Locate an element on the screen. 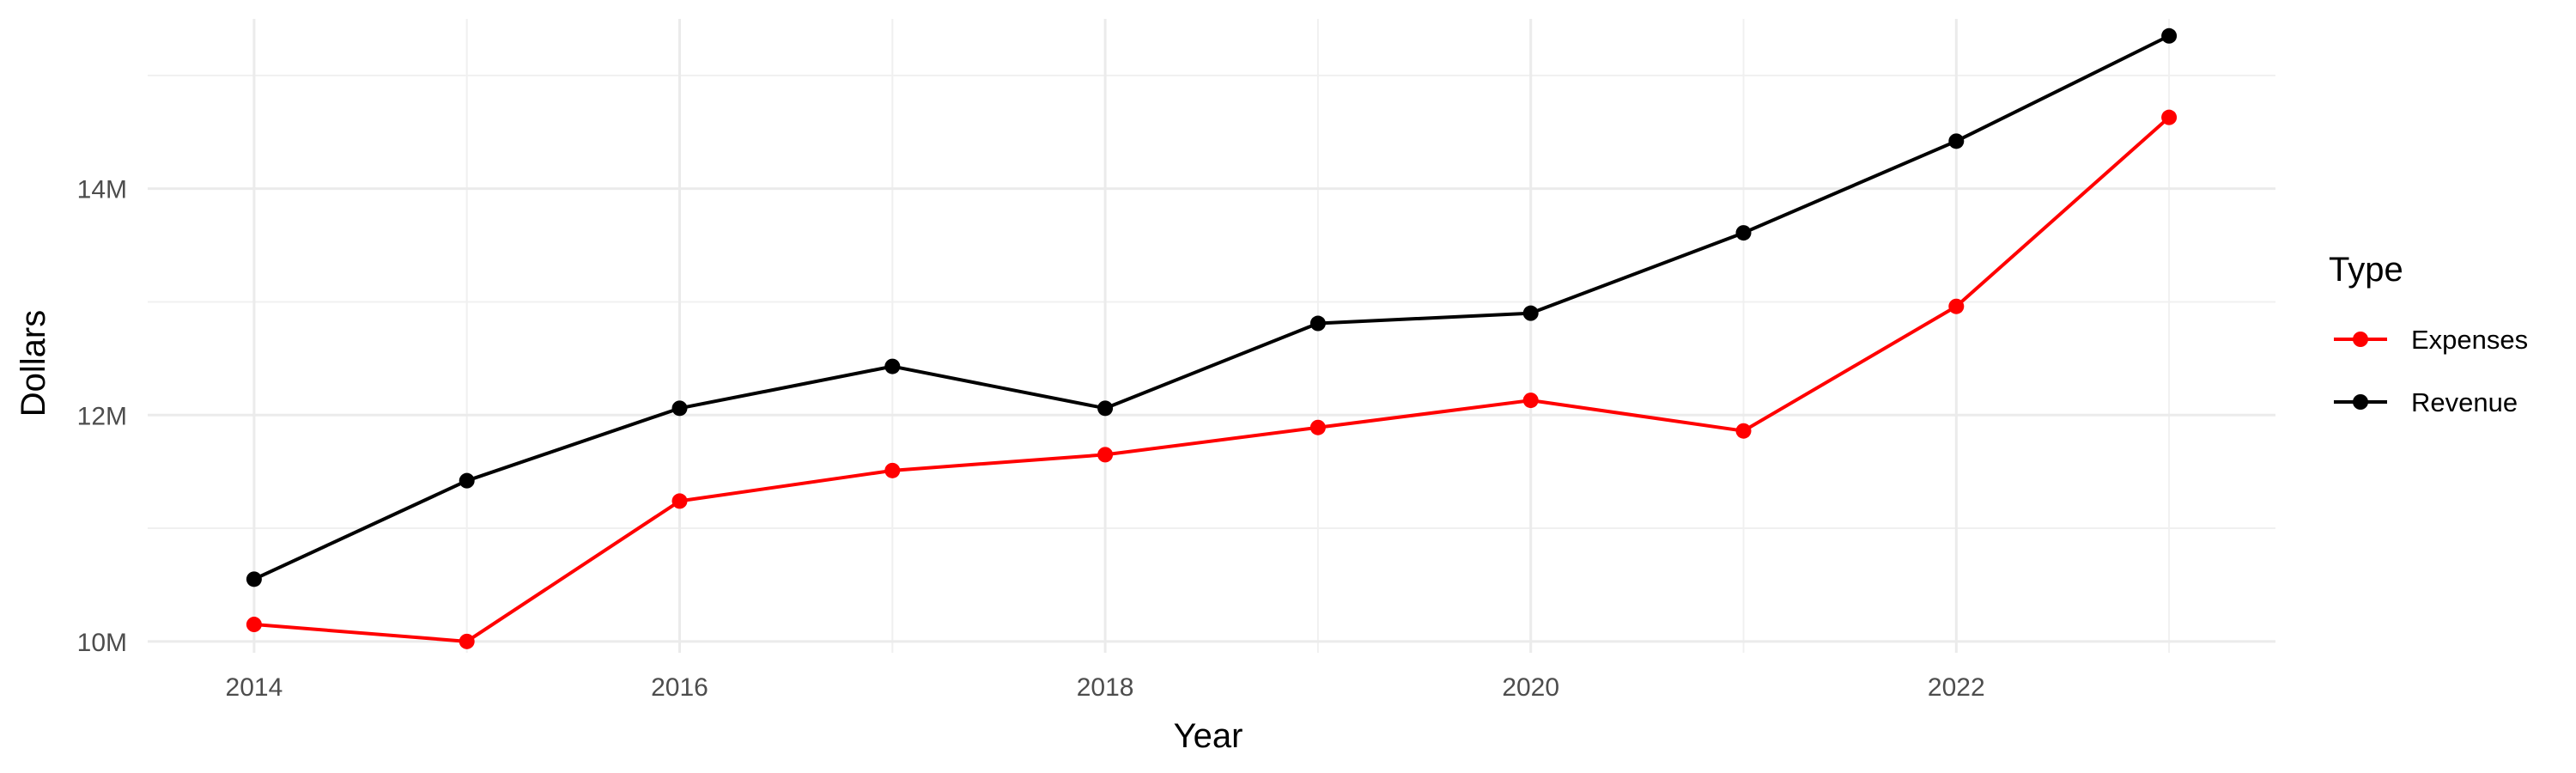 The width and height of the screenshot is (2576, 773). x-axis-ticks: 2014 2016 2018 2020 2022 is located at coordinates (1105, 687).